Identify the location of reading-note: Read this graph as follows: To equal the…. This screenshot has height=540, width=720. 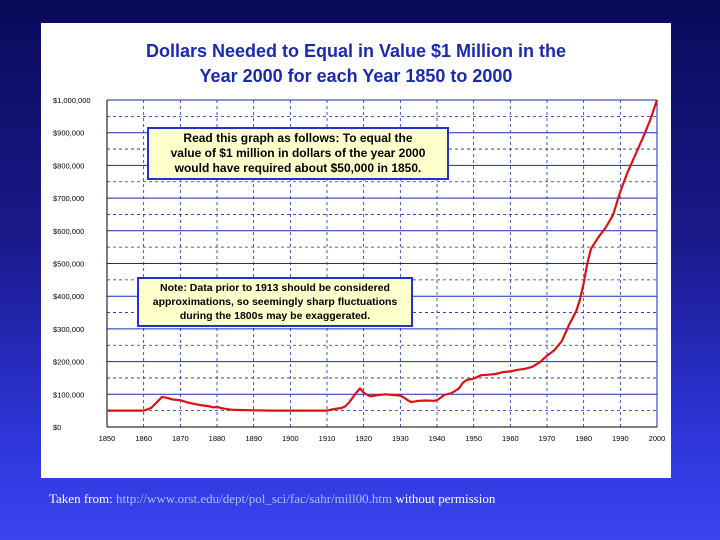
(298, 153).